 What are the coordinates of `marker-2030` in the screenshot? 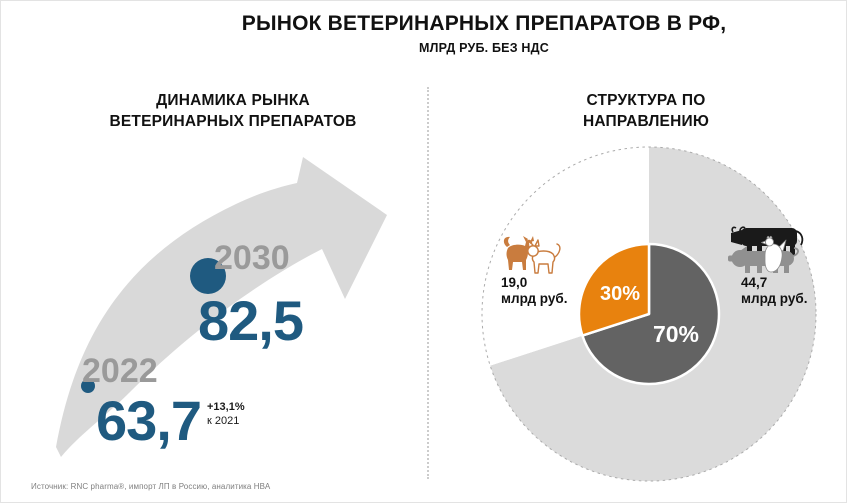 It's located at (208, 276).